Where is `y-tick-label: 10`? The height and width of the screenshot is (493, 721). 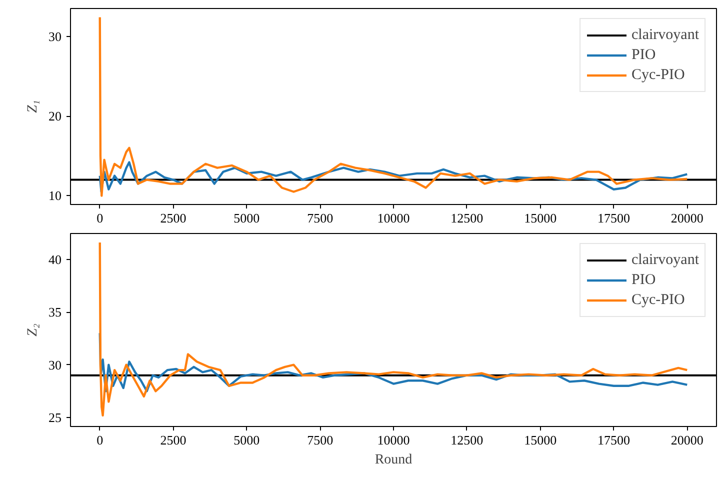 y-tick-label: 10 is located at coordinates (55, 196).